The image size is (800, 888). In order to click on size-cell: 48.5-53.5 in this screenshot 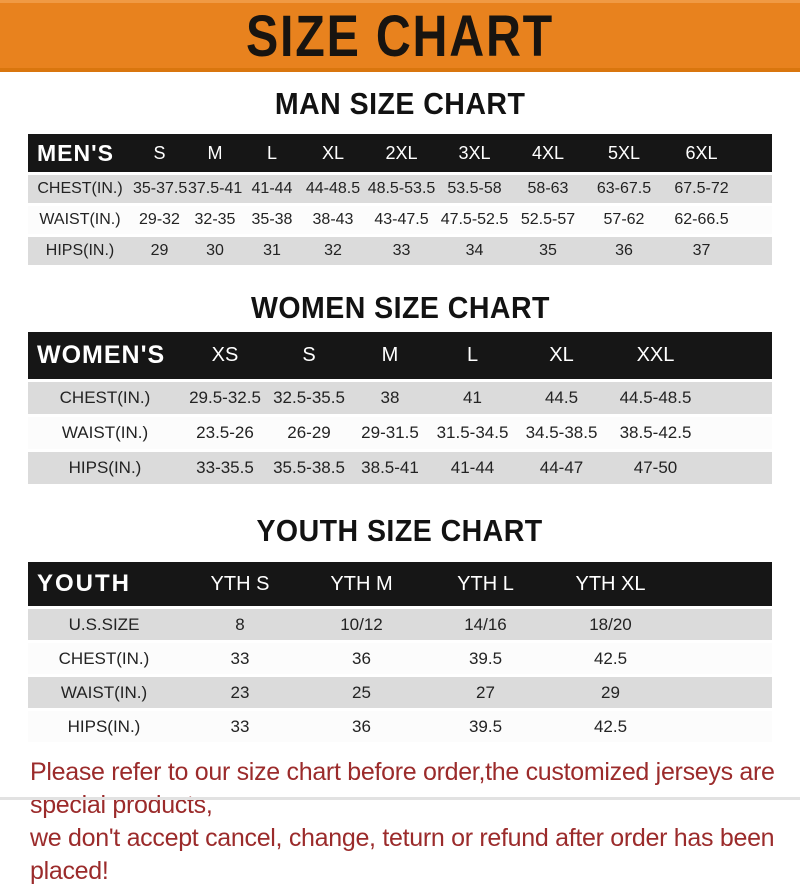, I will do `click(401, 189)`.